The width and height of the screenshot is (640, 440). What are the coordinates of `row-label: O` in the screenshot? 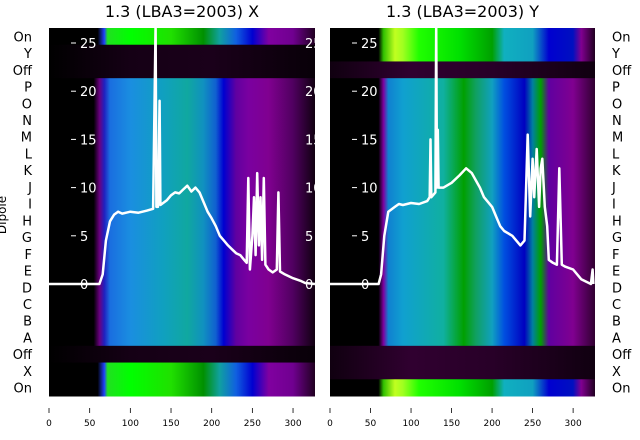 It's located at (617, 104).